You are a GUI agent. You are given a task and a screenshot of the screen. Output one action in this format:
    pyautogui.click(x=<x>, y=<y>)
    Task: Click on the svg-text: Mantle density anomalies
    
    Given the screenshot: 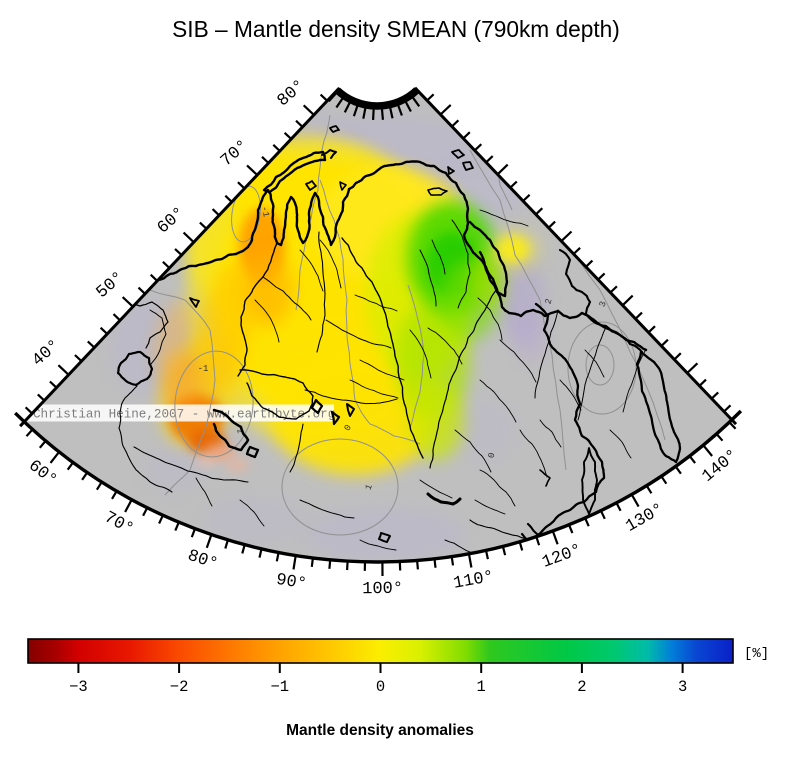 What is the action you would take?
    pyautogui.click(x=380, y=730)
    